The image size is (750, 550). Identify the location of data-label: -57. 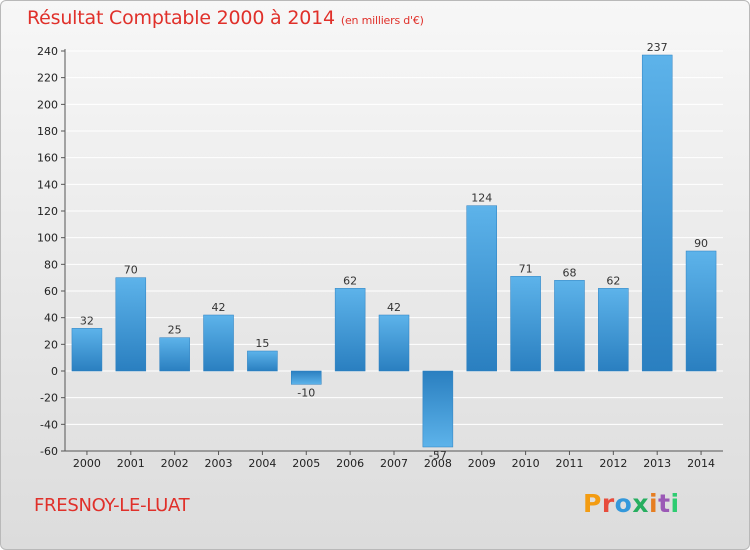
(438, 455).